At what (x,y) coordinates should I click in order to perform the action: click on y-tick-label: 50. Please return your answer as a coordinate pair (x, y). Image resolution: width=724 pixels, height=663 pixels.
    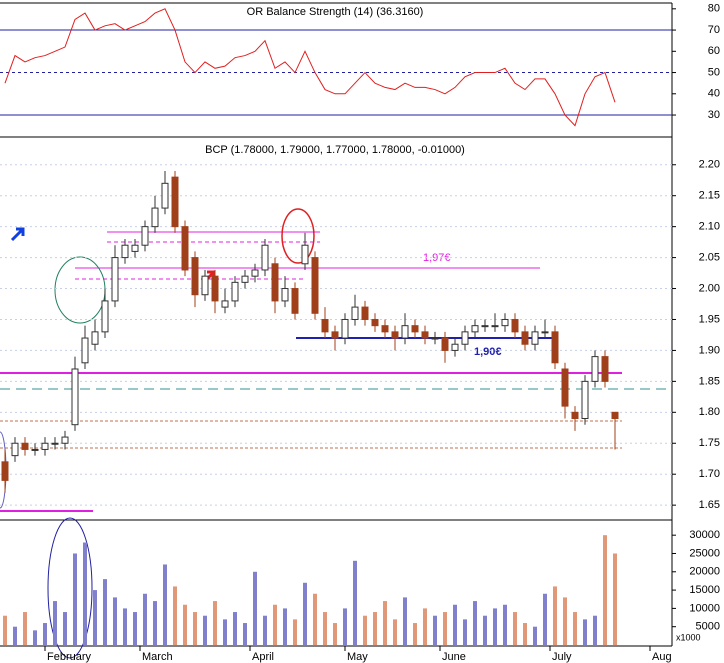
    Looking at the image, I should click on (714, 72).